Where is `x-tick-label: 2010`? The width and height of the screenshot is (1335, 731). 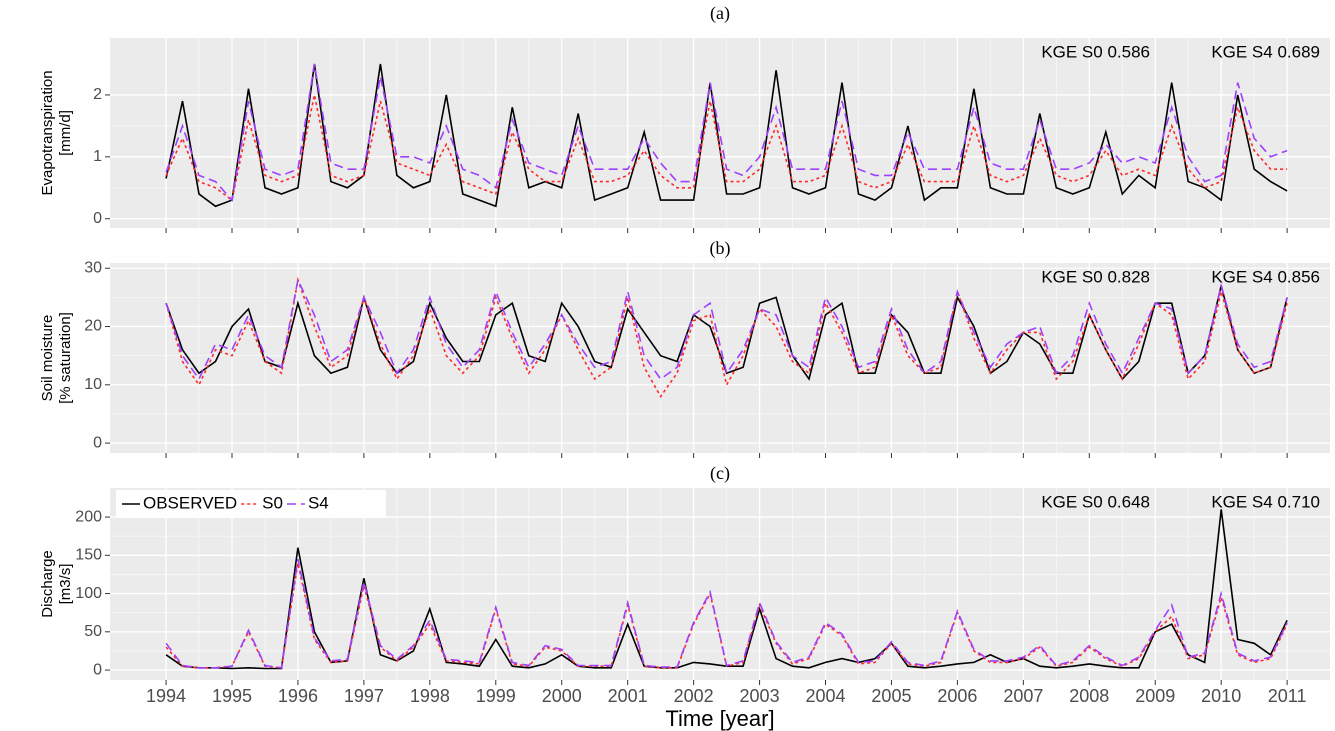
x-tick-label: 2010 is located at coordinates (1221, 696).